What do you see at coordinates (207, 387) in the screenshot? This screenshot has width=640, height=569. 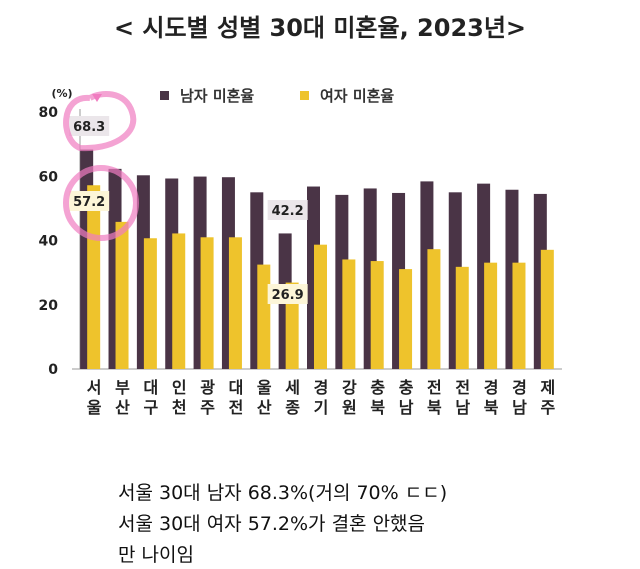 I see `x-tick-label-top: 광` at bounding box center [207, 387].